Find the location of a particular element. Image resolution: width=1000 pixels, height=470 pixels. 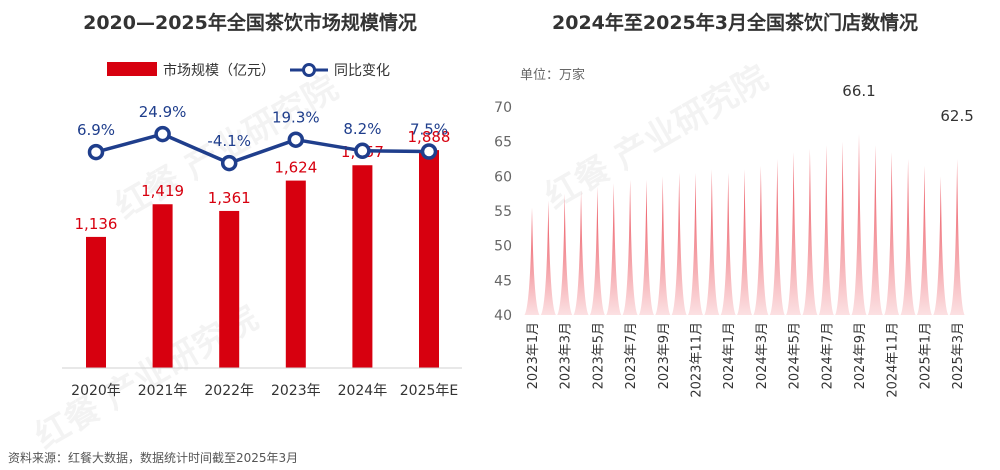

x-tick-3: 2023年 is located at coordinates (296, 391).